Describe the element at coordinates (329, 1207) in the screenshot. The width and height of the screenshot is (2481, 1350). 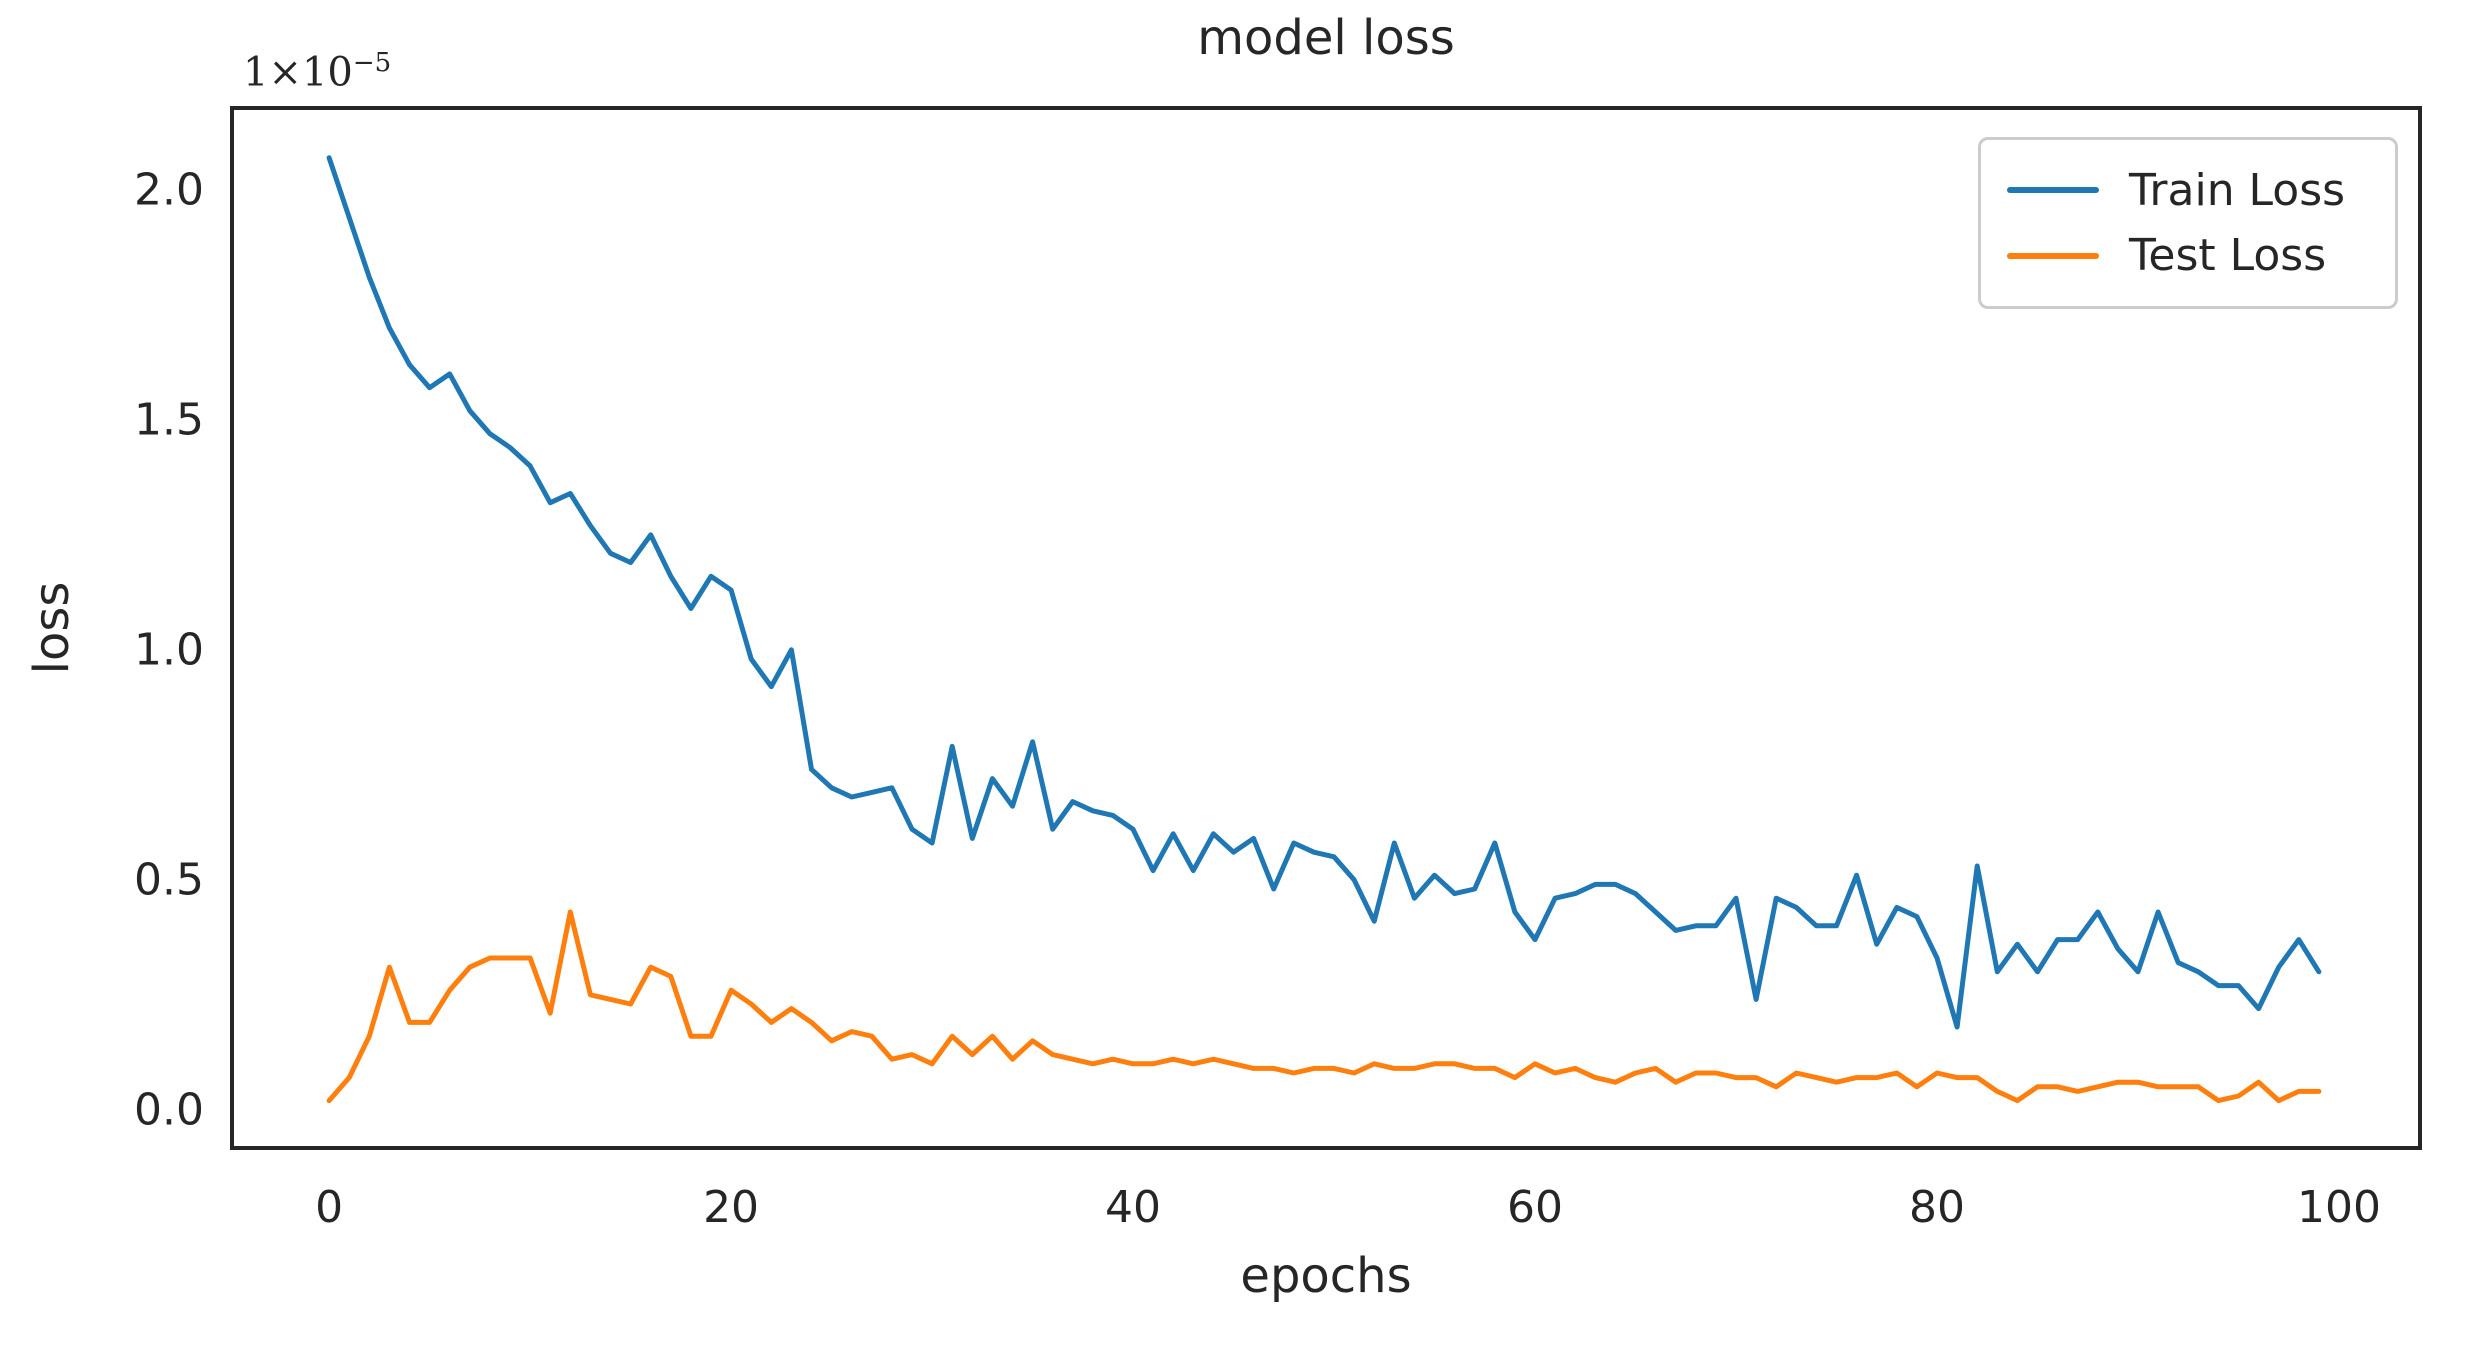
I see `x-tick-label: 0` at that location.